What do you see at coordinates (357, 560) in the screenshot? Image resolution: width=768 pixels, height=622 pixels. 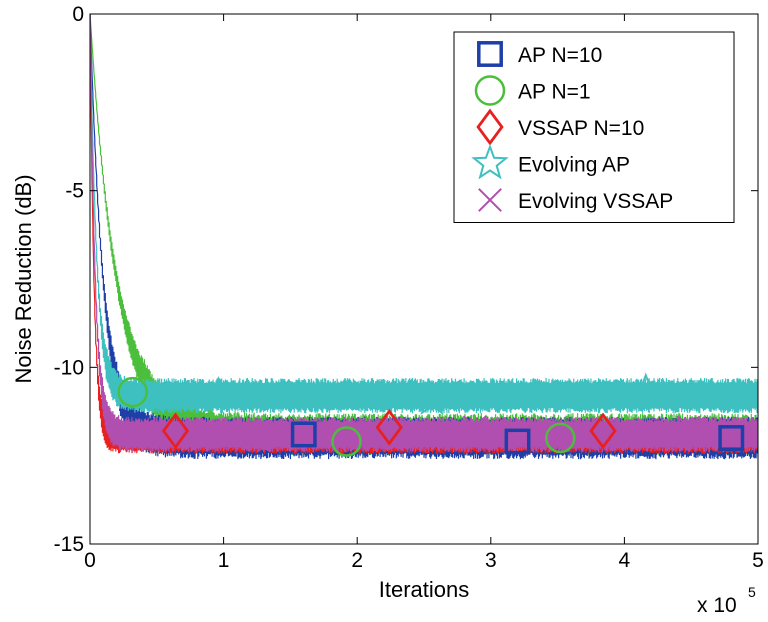 I see `x-tick-label: 2` at bounding box center [357, 560].